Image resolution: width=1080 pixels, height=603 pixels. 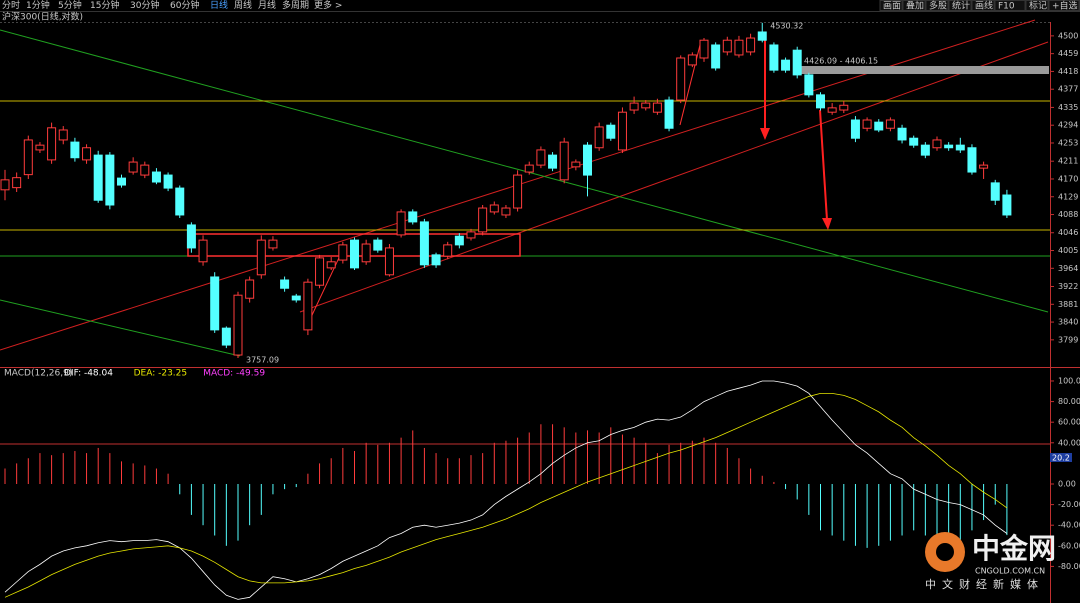 I want to click on action-label: 多股, so click(x=938, y=6).